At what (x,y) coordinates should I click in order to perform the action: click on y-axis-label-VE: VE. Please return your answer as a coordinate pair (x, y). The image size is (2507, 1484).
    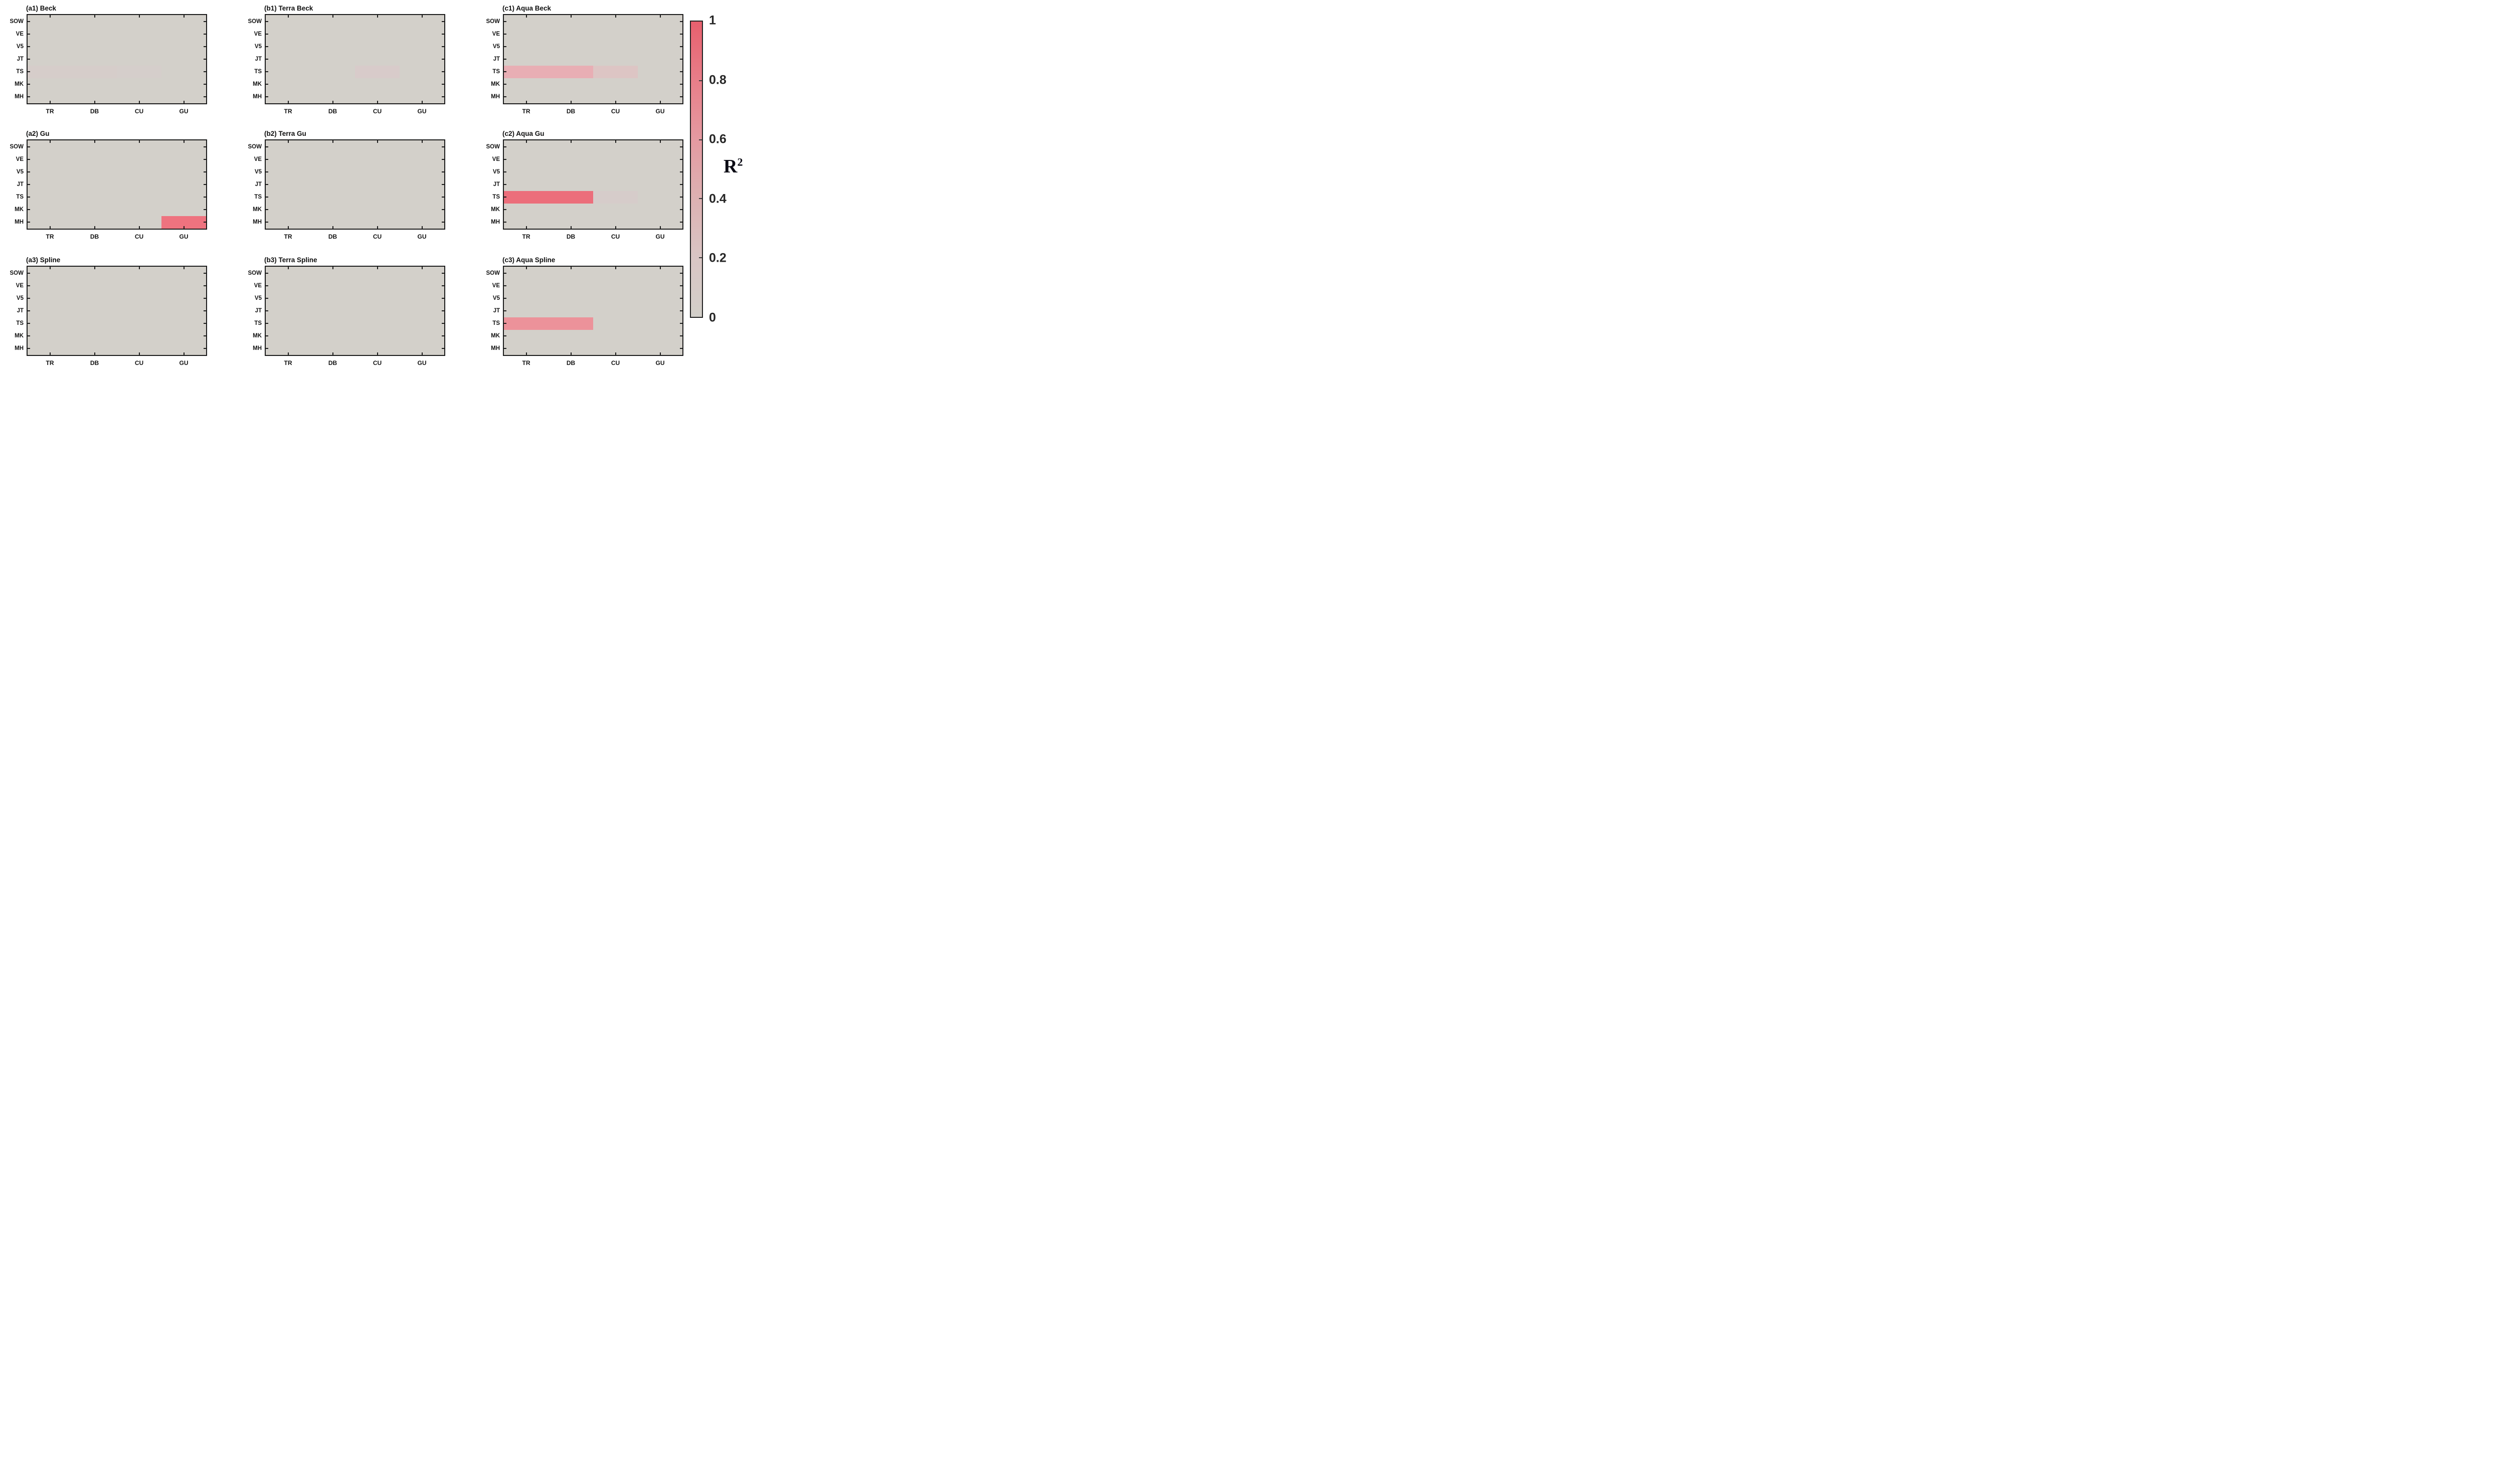
    Looking at the image, I should click on (258, 285).